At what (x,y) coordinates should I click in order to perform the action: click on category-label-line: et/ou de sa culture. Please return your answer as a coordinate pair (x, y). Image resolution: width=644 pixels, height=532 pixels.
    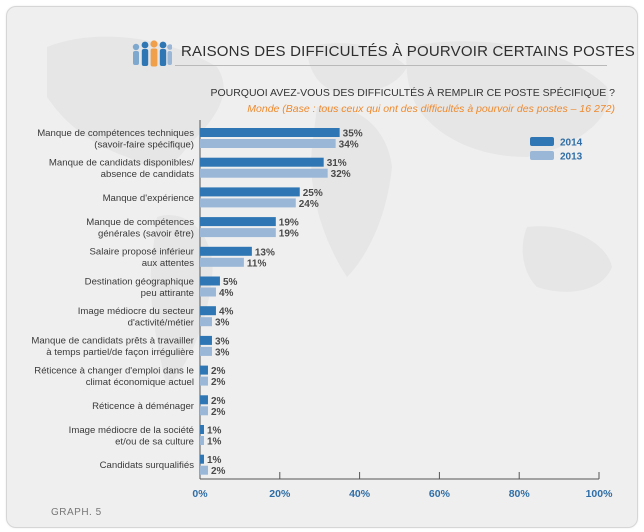
    Looking at the image, I should click on (154, 441).